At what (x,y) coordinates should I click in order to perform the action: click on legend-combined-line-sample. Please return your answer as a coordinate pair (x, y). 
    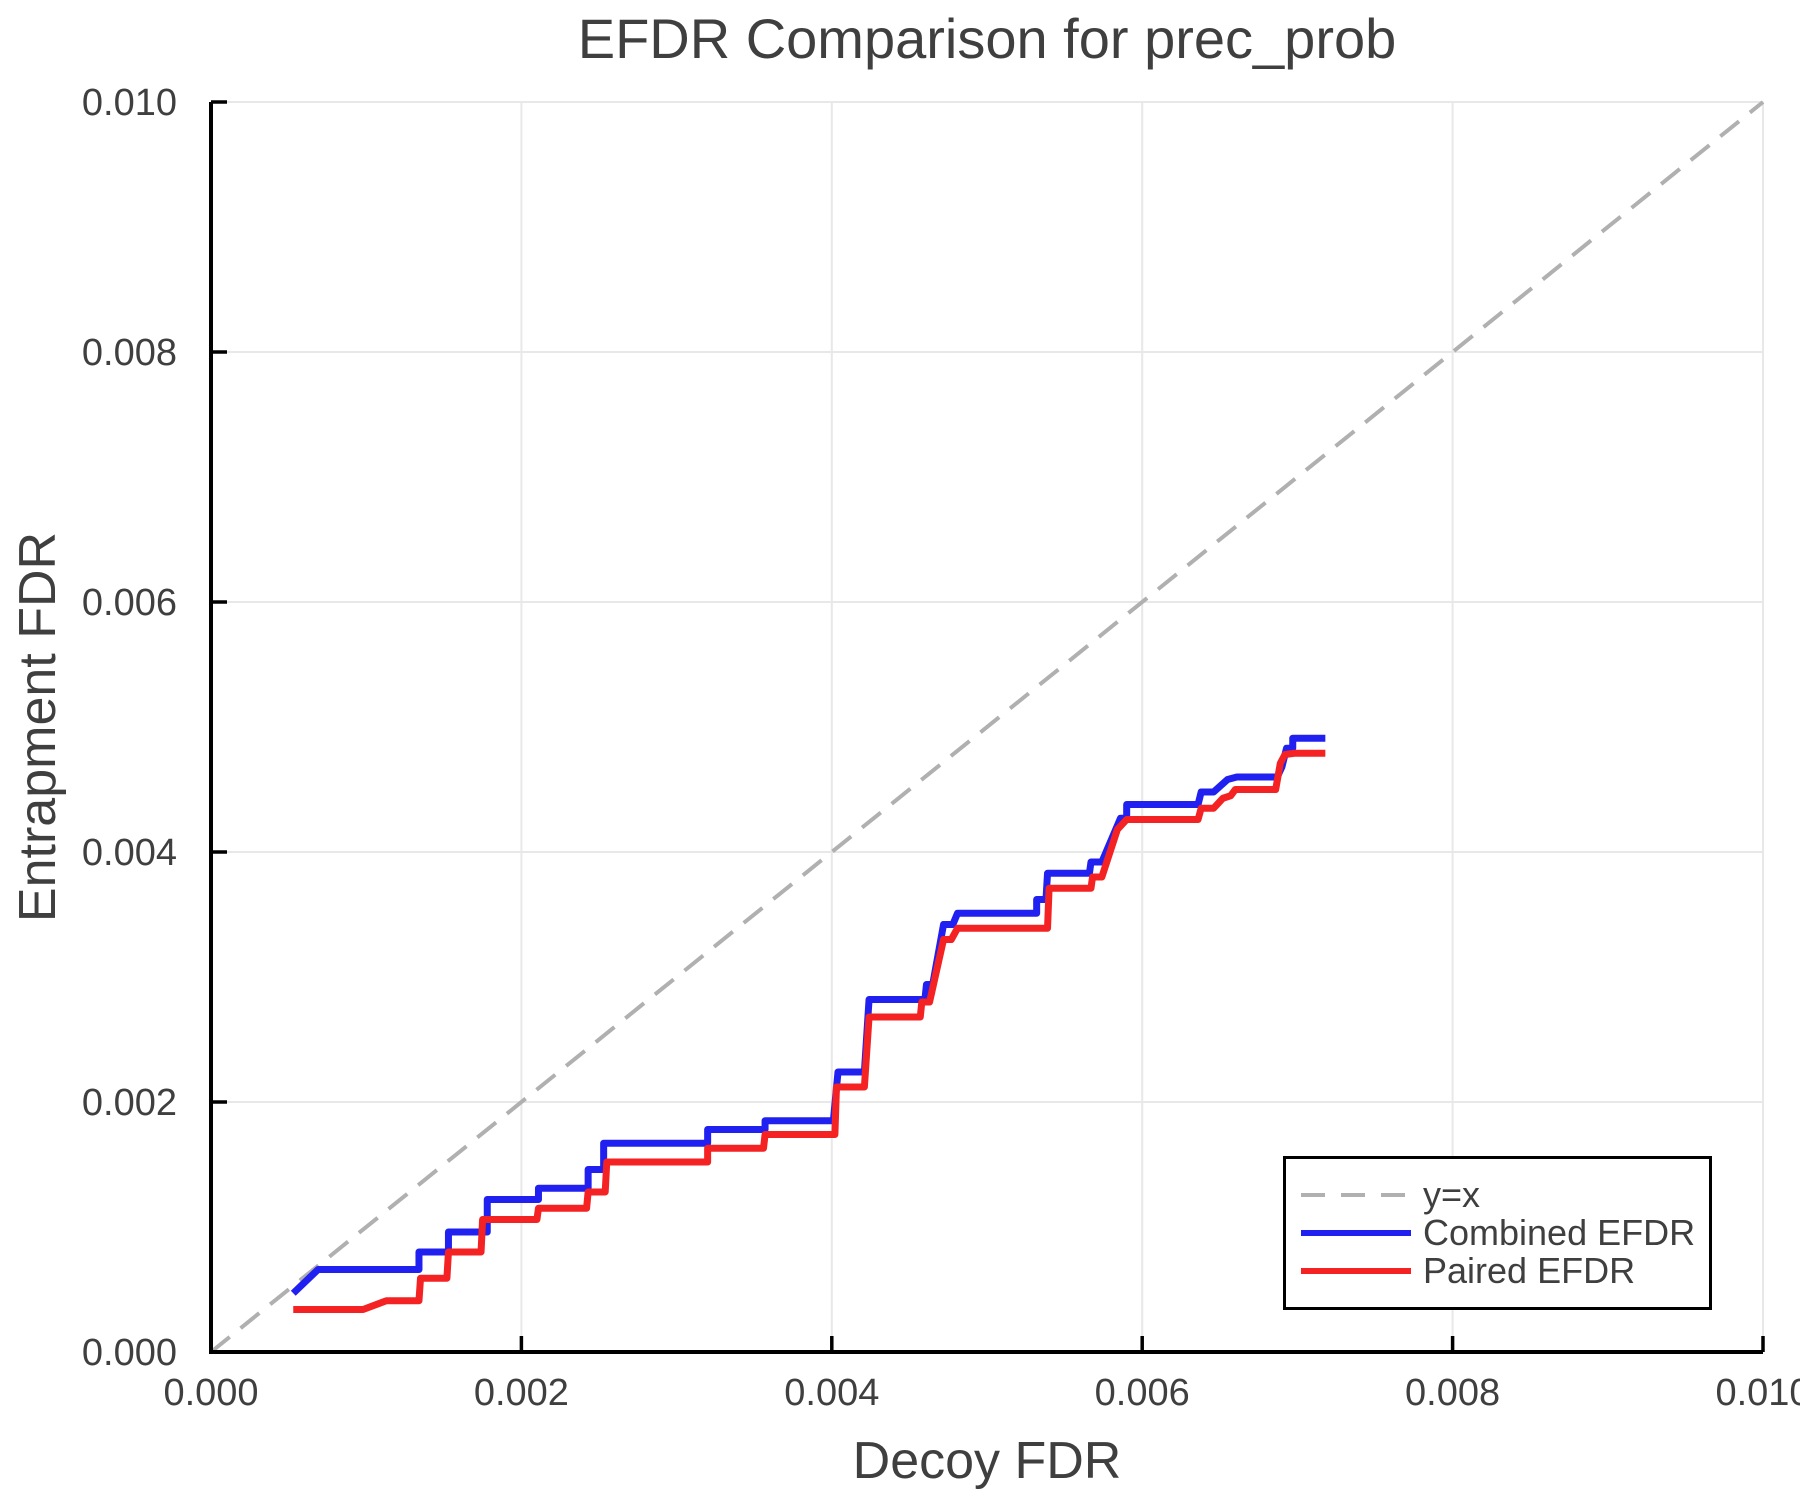
    Looking at the image, I should click on (1356, 1233).